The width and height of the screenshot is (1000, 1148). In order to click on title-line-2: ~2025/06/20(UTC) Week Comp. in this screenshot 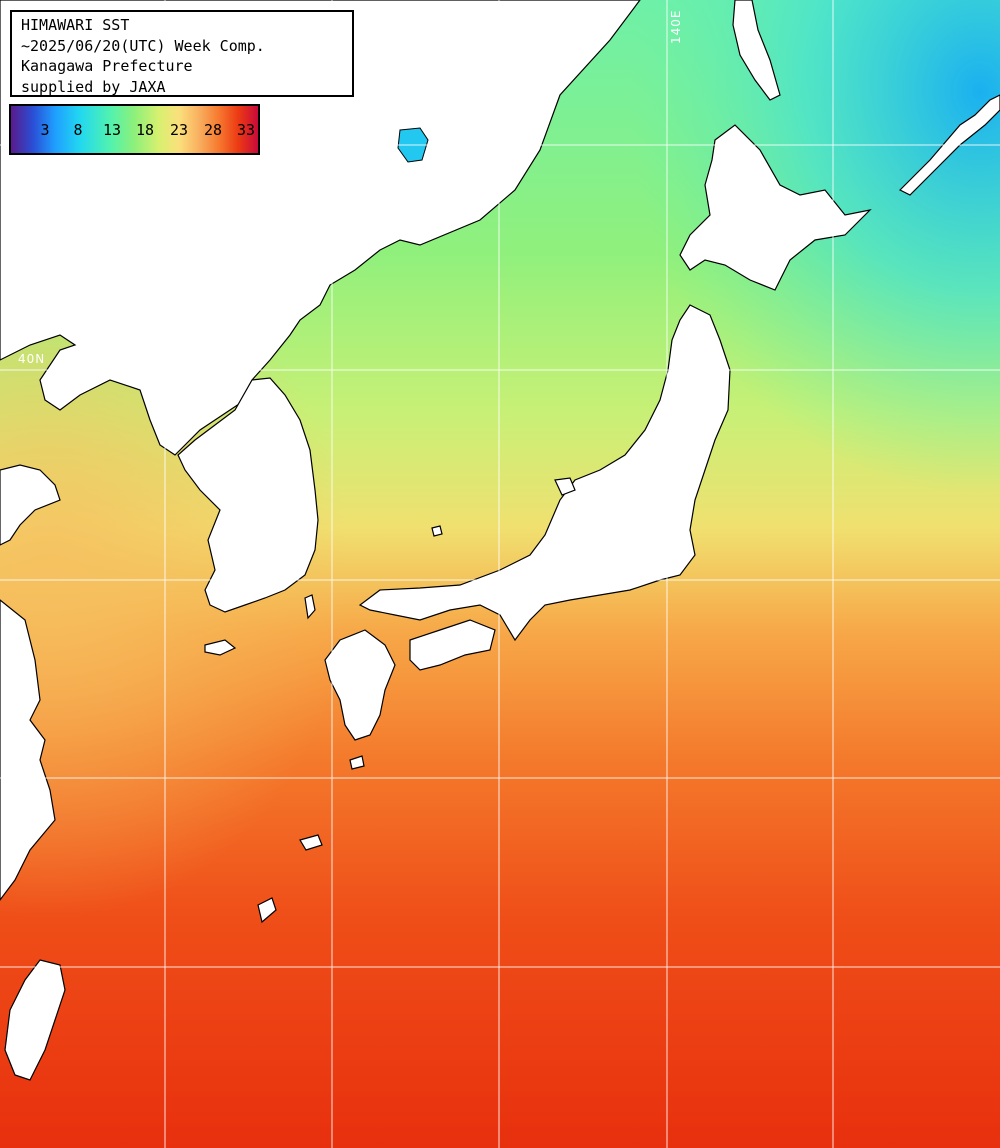, I will do `click(143, 45)`.